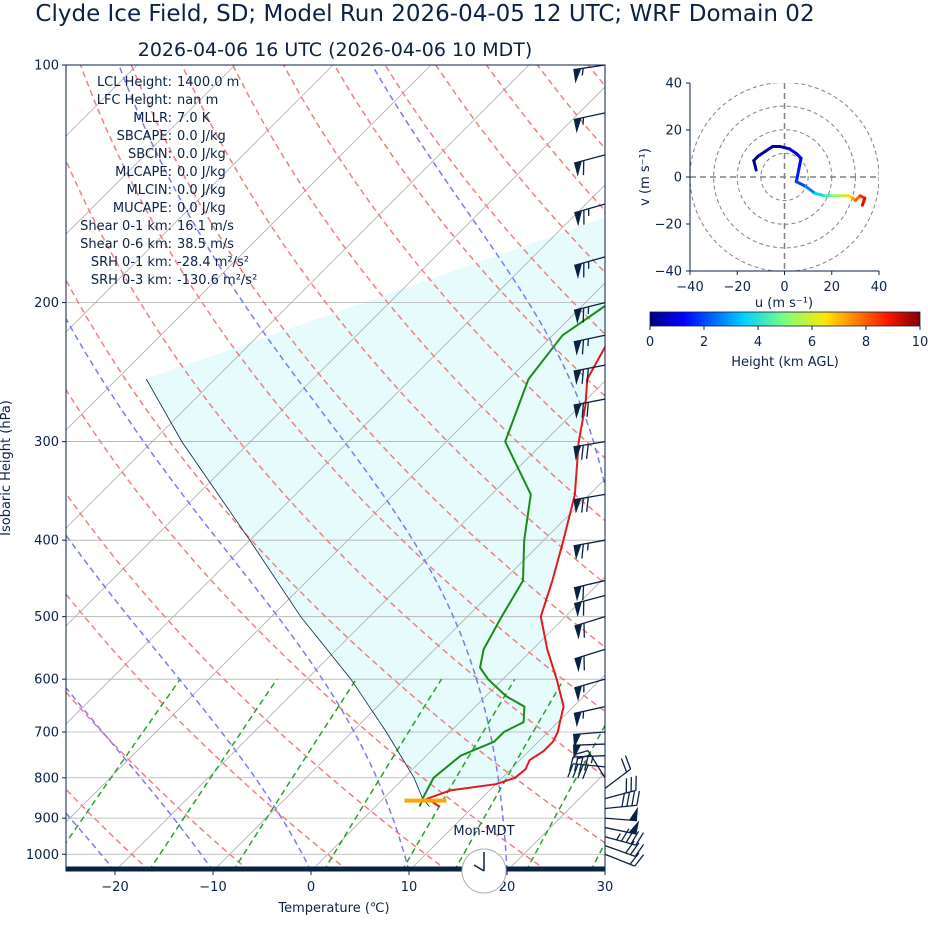 The height and width of the screenshot is (936, 928). What do you see at coordinates (668, 225) in the screenshot?
I see `hodograph-y-tick-label: −20` at bounding box center [668, 225].